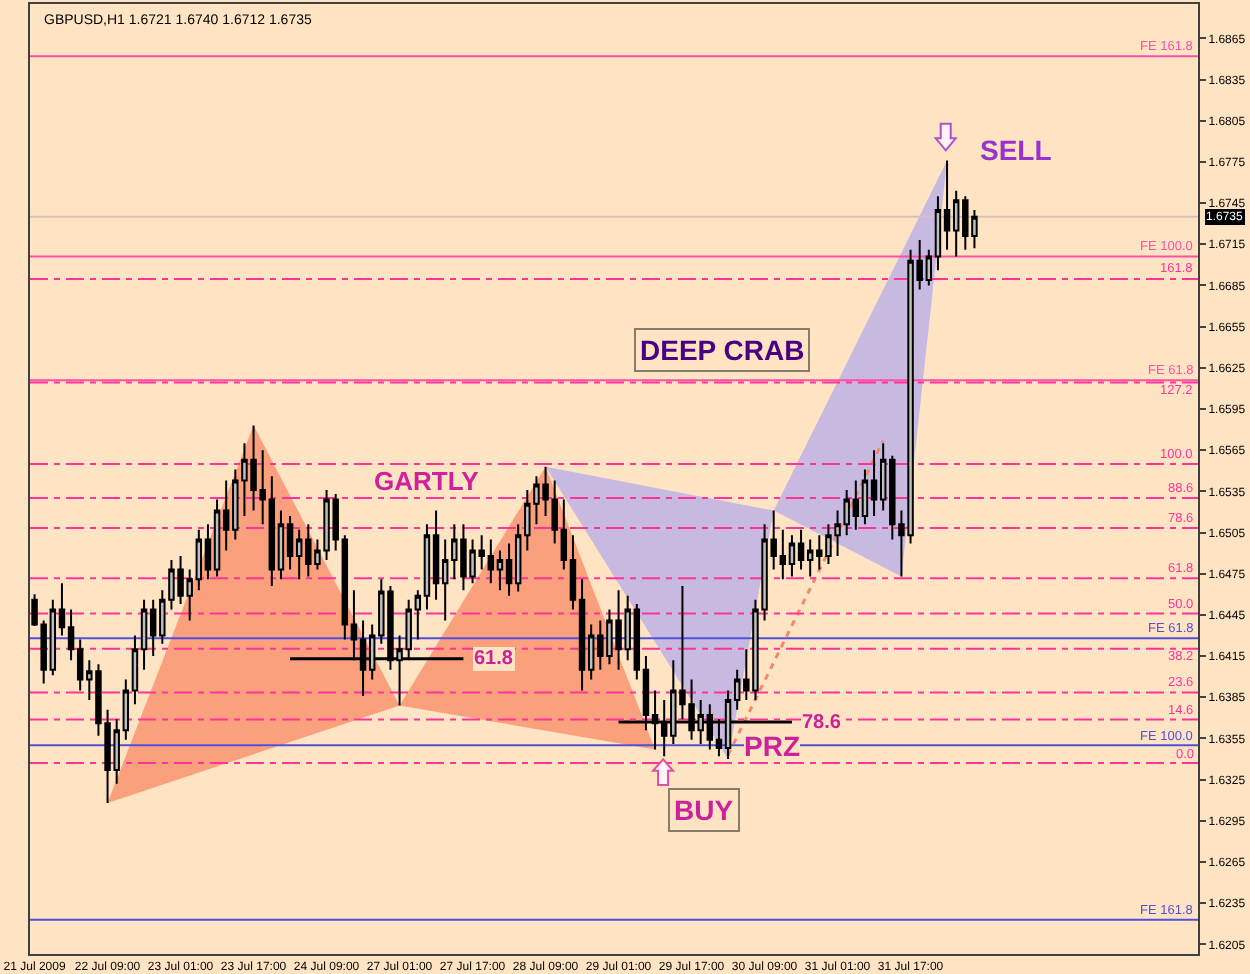 This screenshot has width=1250, height=974. Describe the element at coordinates (772, 746) in the screenshot. I see `annotation: PRZ` at that location.